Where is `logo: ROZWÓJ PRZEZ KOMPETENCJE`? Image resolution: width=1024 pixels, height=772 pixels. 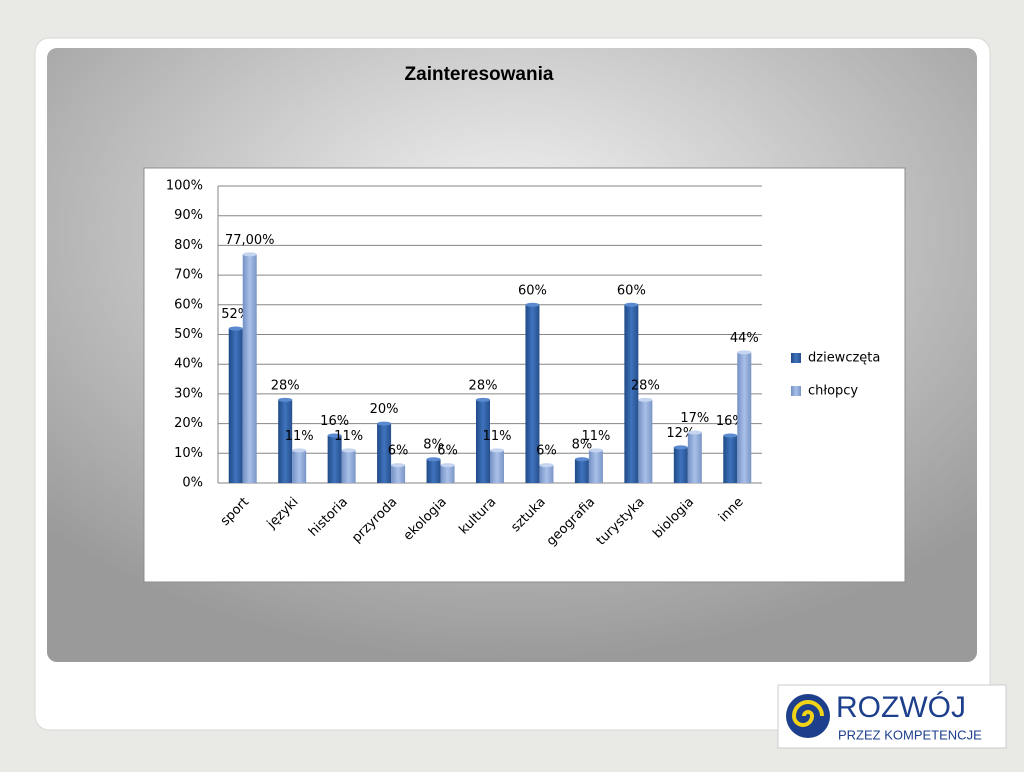 logo: ROZWÓJ PRZEZ KOMPETENCJE is located at coordinates (892, 716).